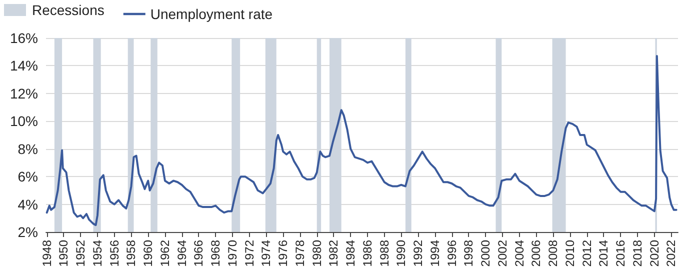 Image resolution: width=700 pixels, height=272 pixels. What do you see at coordinates (114, 253) in the screenshot?
I see `x-tick-label: 1956` at bounding box center [114, 253].